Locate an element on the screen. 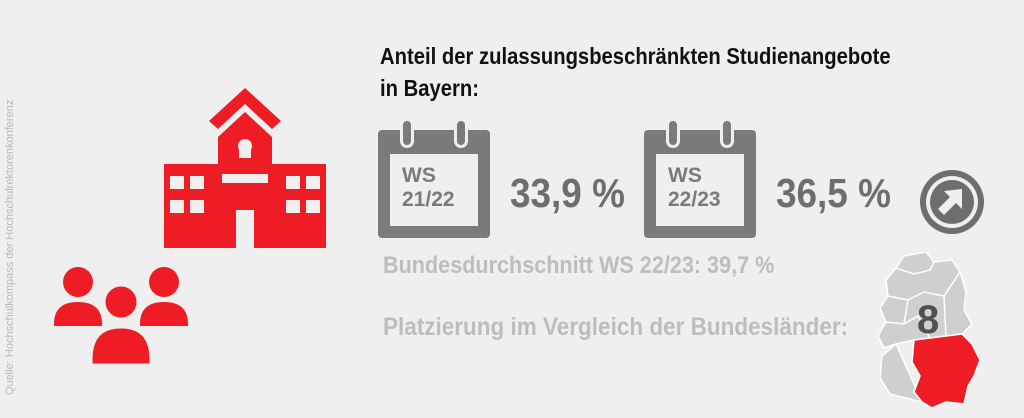 This screenshot has width=1024, height=418. semester-1-ws: WS is located at coordinates (419, 175).